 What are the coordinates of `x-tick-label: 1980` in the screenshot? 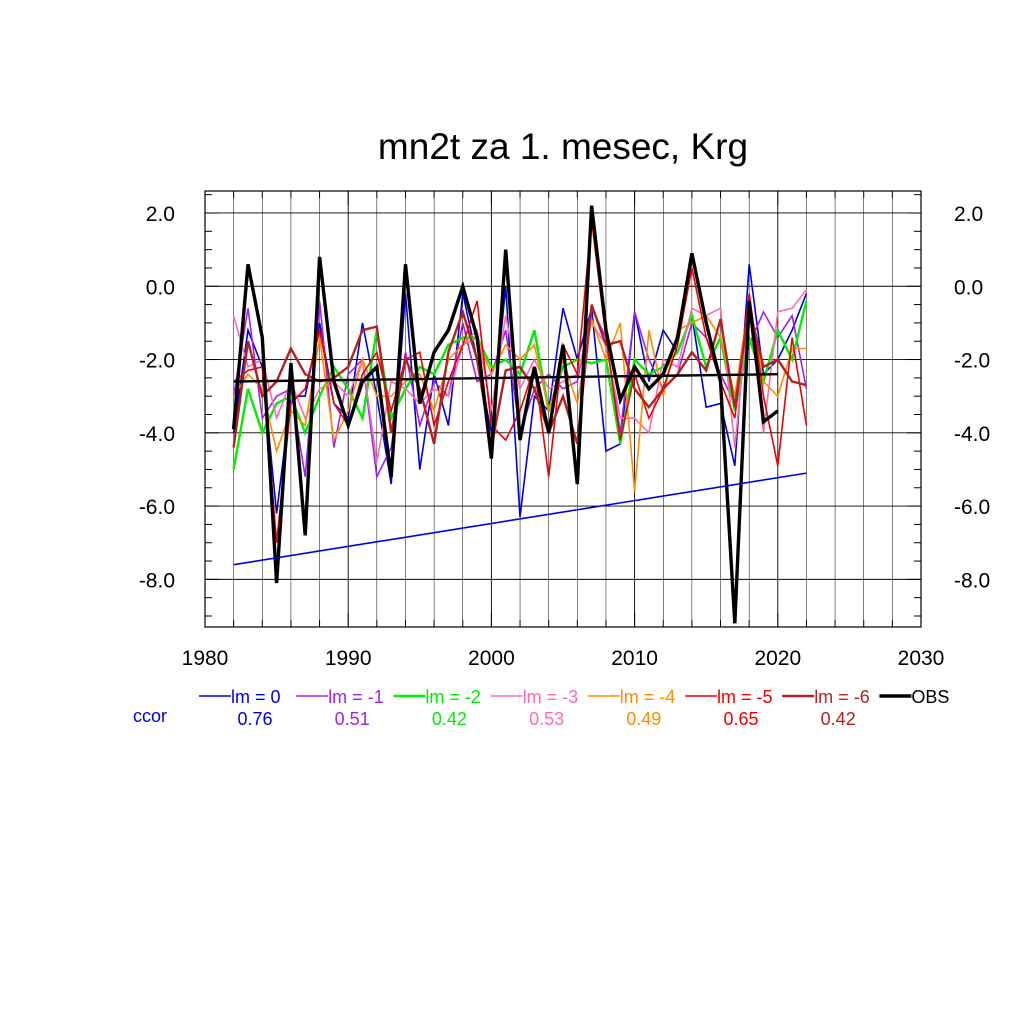 It's located at (205, 658).